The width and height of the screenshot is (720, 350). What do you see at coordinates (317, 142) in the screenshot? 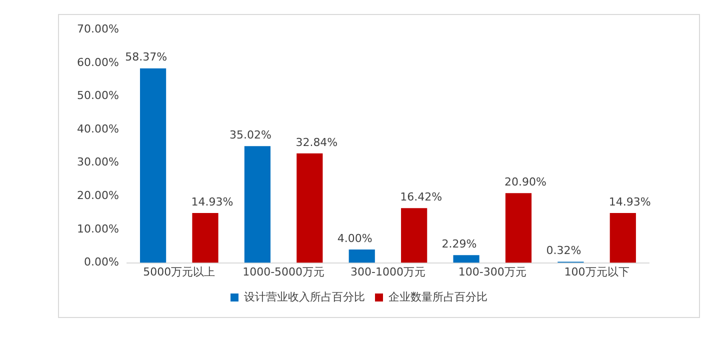
I see `data-label: 32.84%` at bounding box center [317, 142].